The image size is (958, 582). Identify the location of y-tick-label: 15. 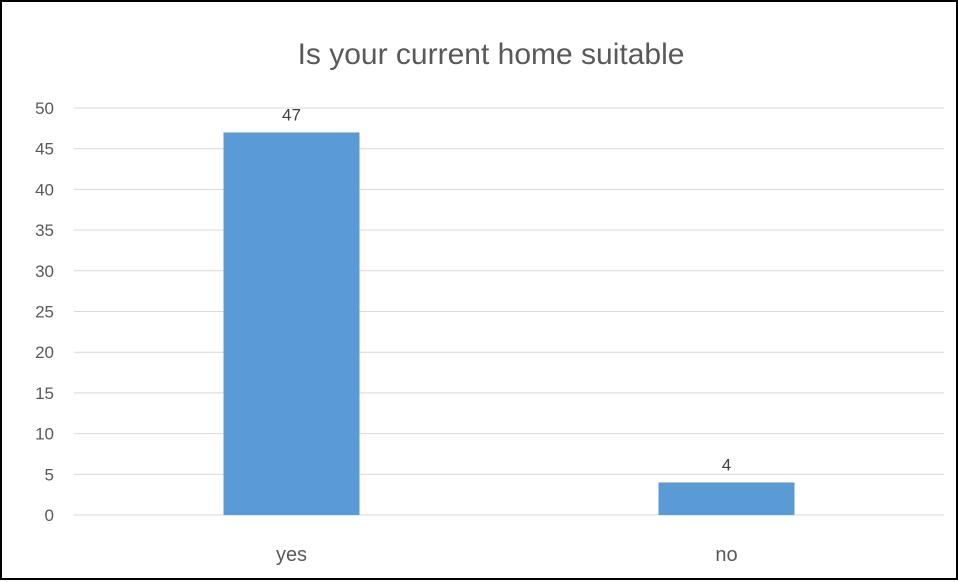
(44, 393).